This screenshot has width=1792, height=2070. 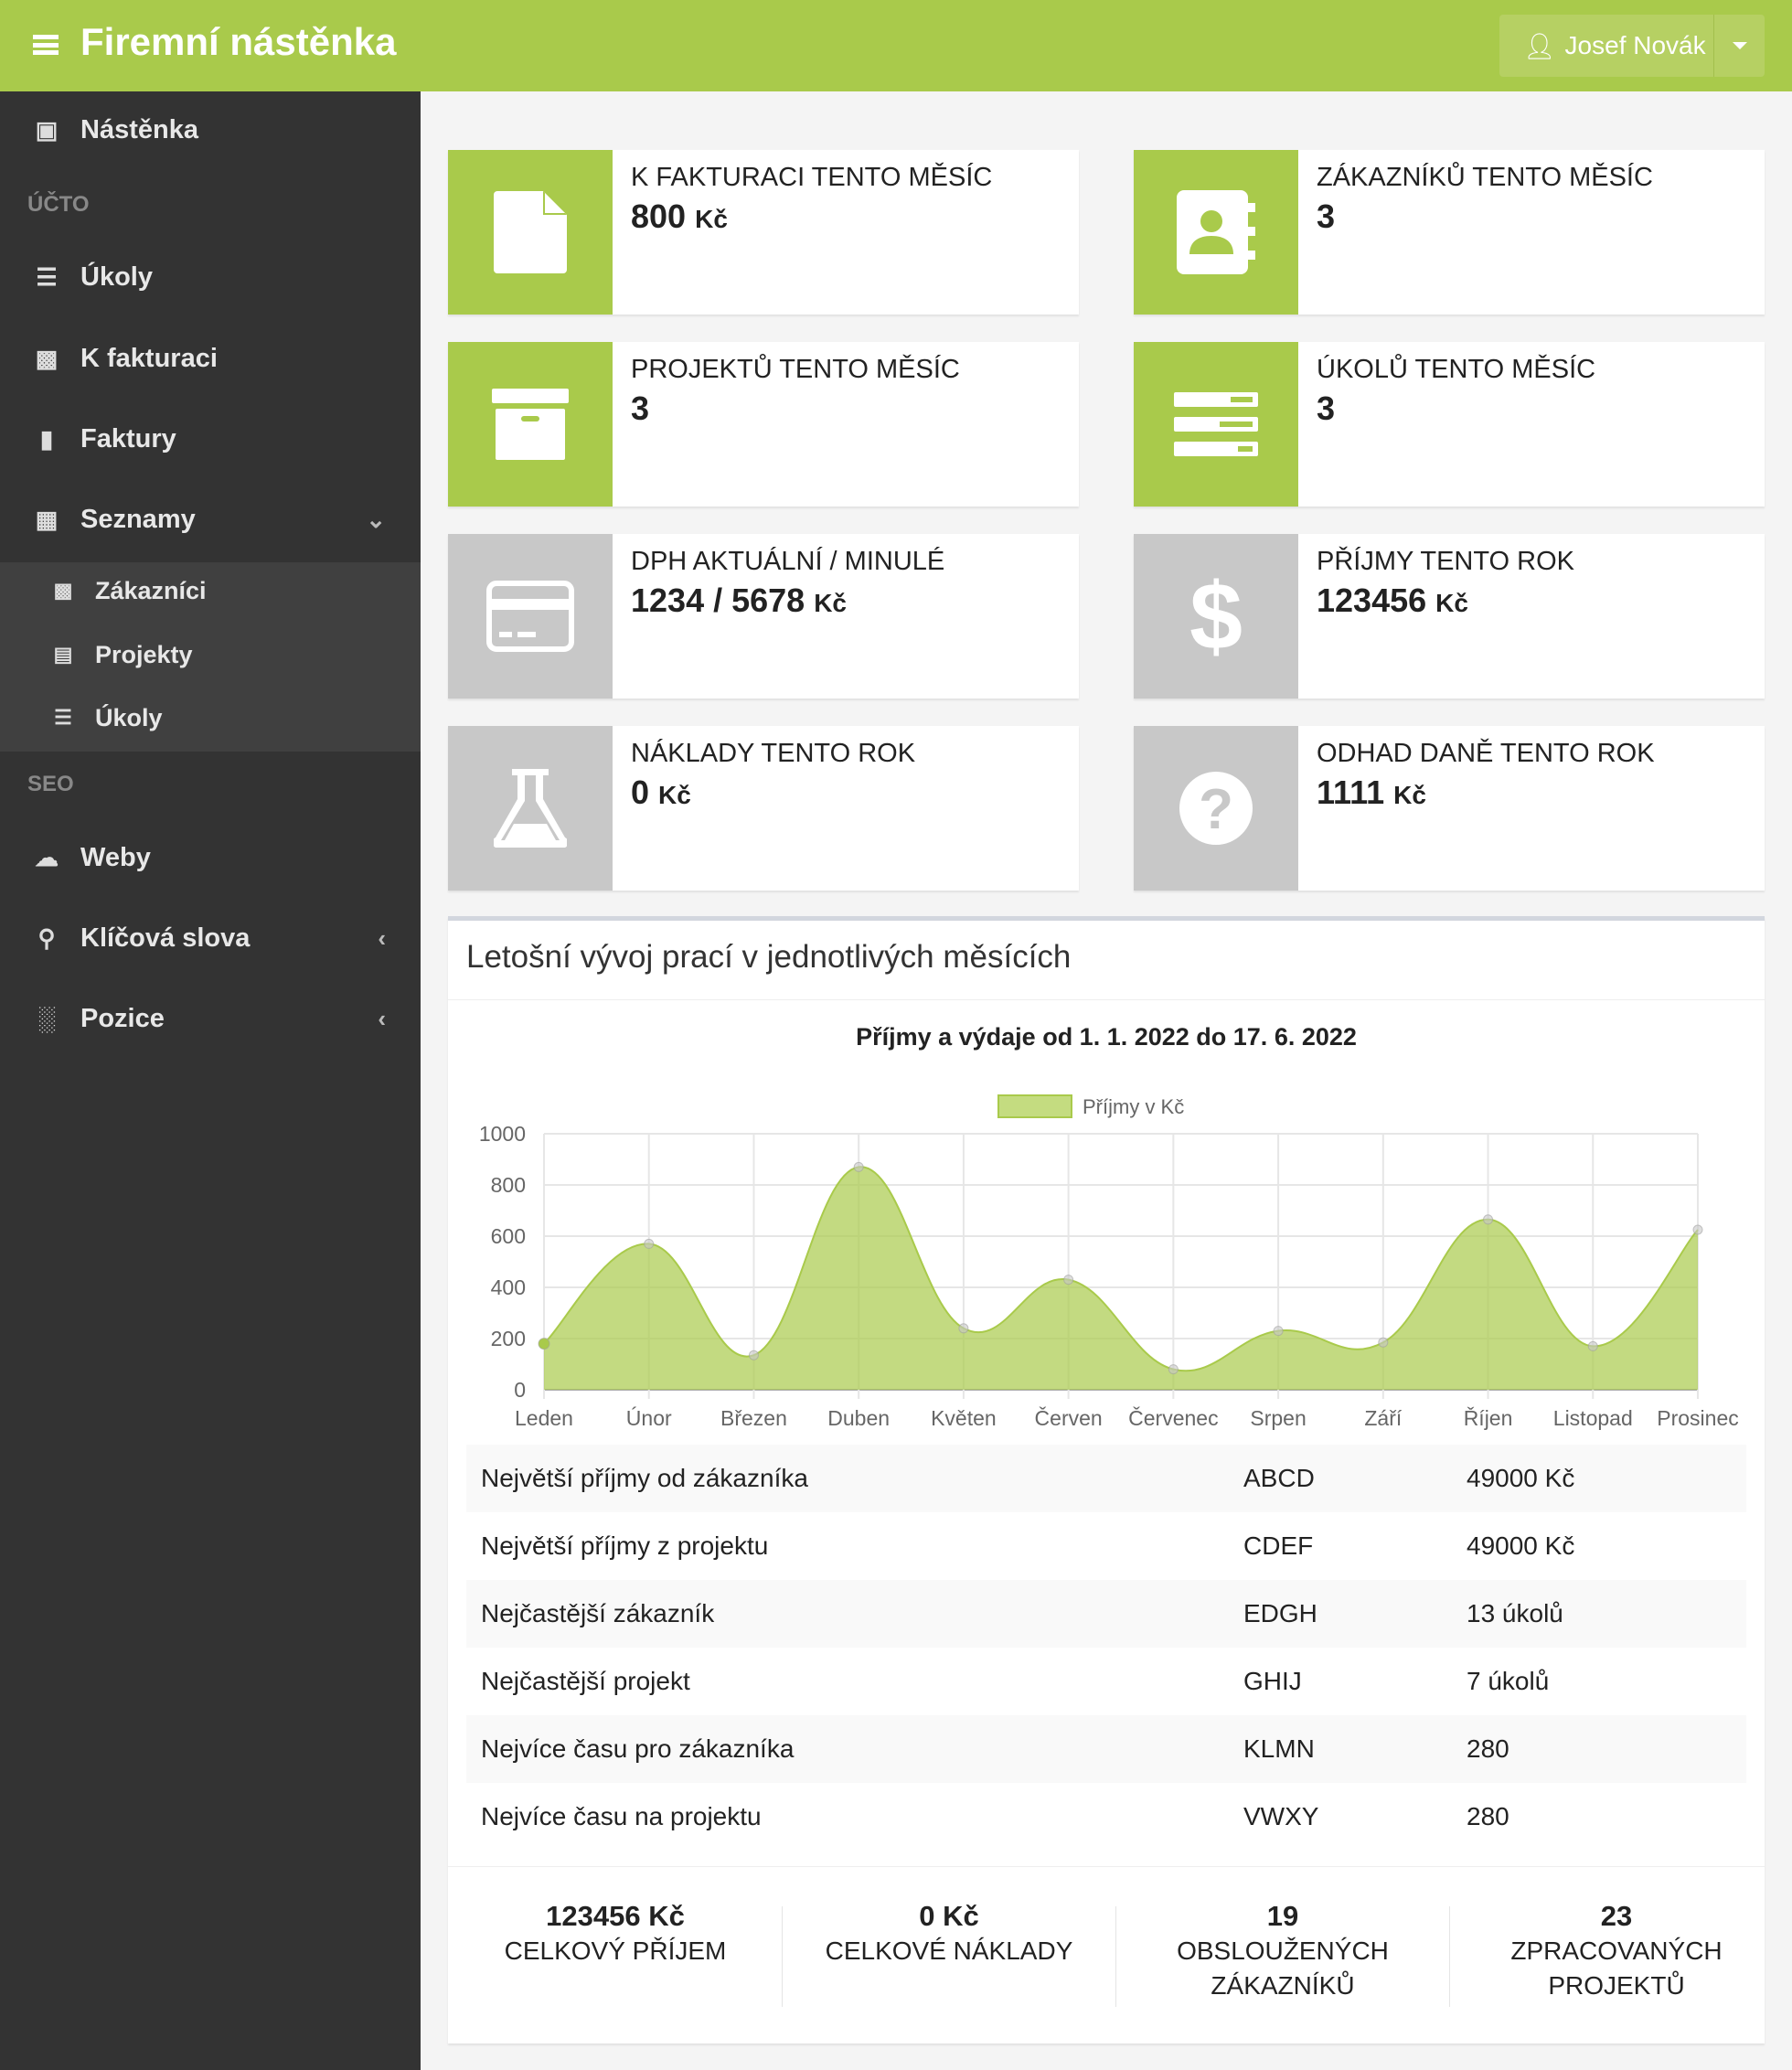 I want to click on info-box-value: 0 Kč, so click(x=661, y=792).